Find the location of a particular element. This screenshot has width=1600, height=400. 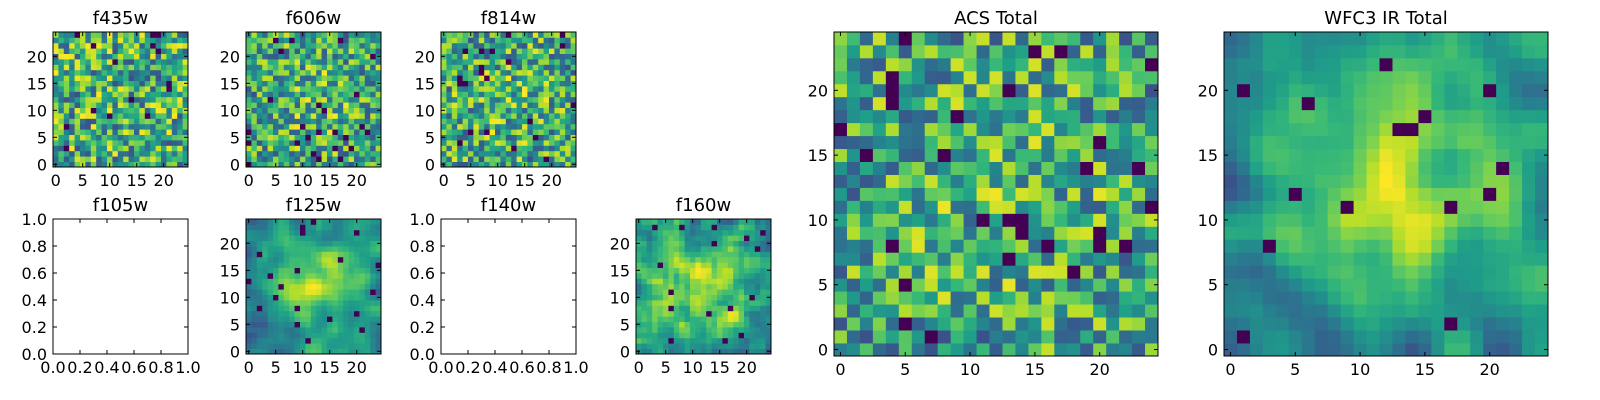

y-tick-label: 10 is located at coordinates (230, 297).